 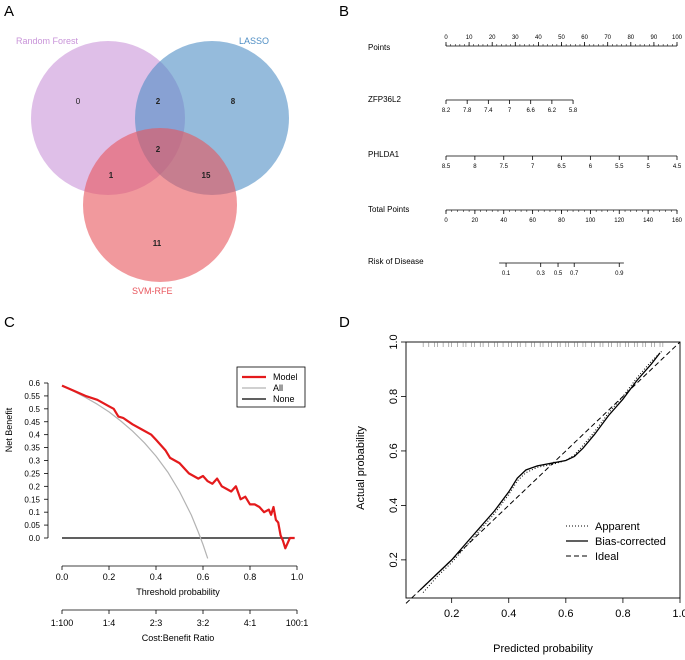 What do you see at coordinates (203, 623) in the screenshot?
I see `dca-secondary-tick-label: 3:2` at bounding box center [203, 623].